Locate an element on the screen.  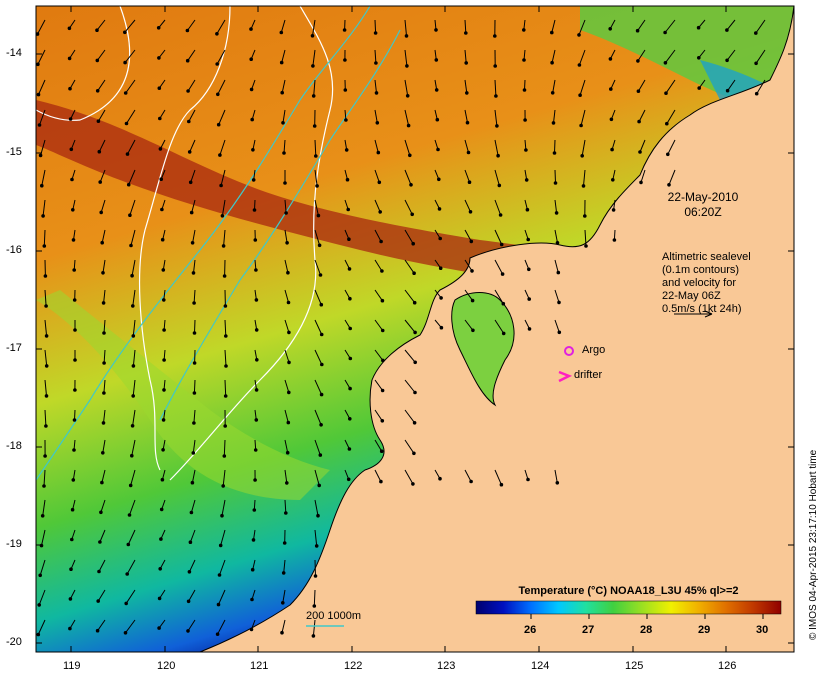
drifter-marker is located at coordinates (565, 376).